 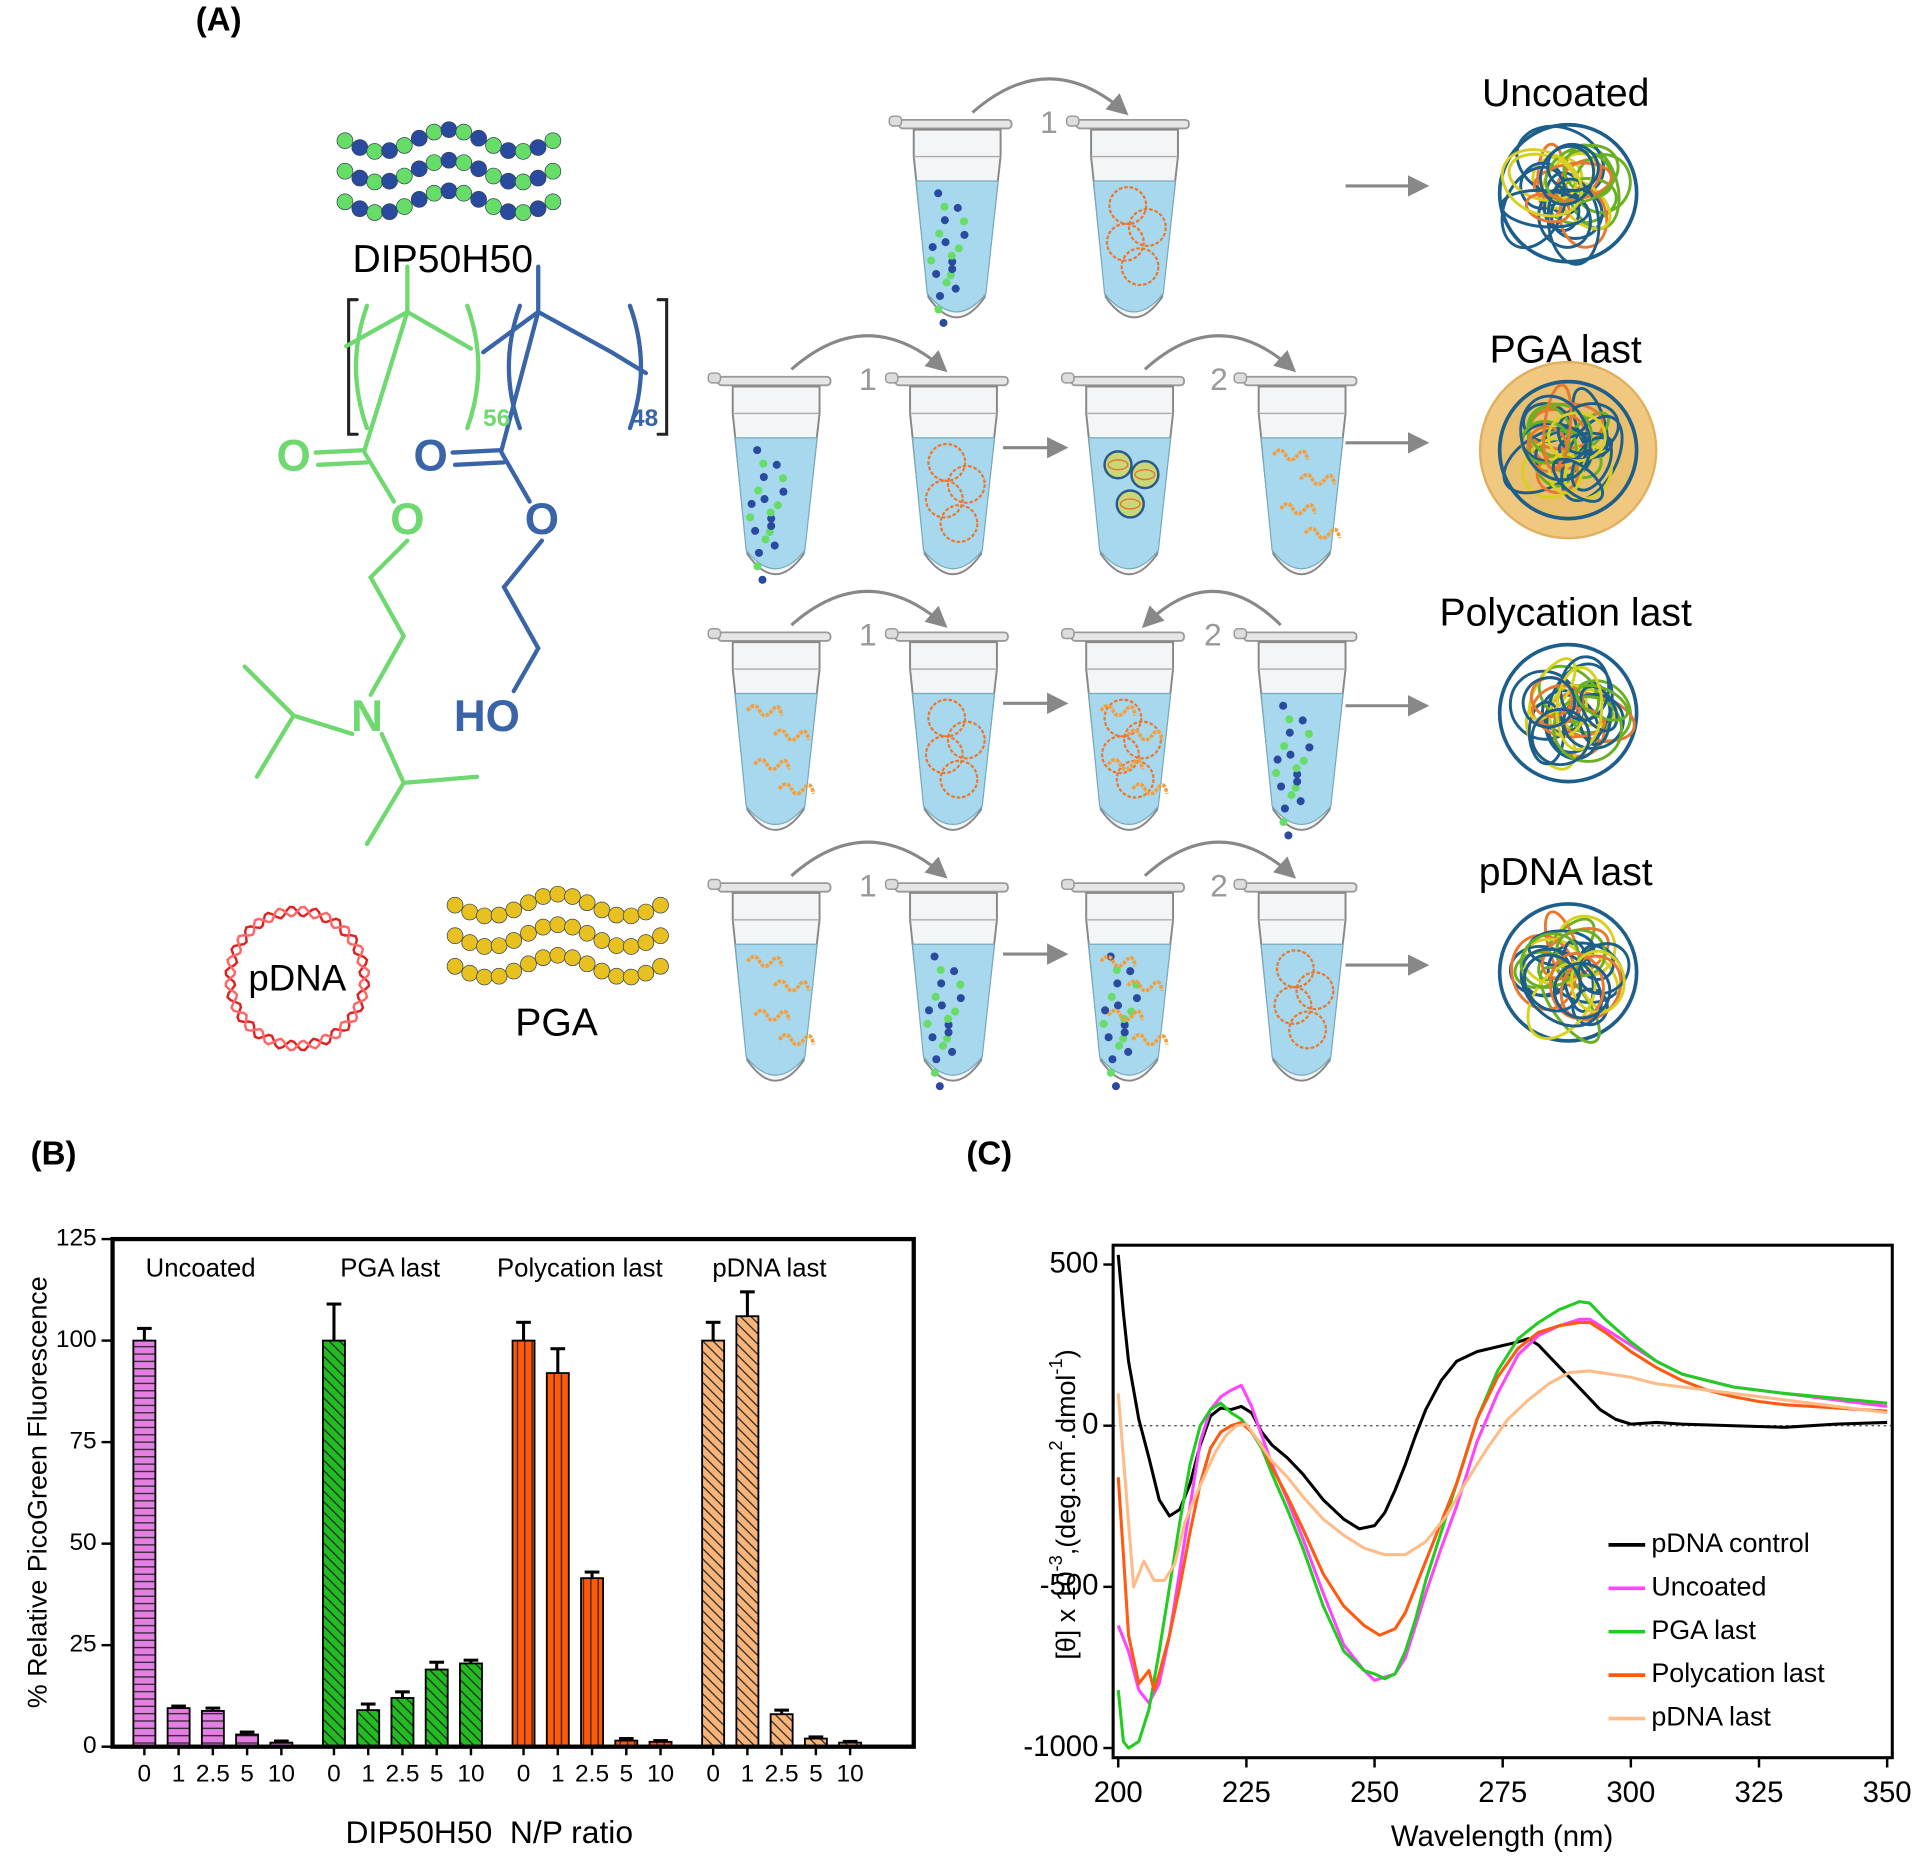 I want to click on x-tick-label: 300, so click(x=1630, y=1792).